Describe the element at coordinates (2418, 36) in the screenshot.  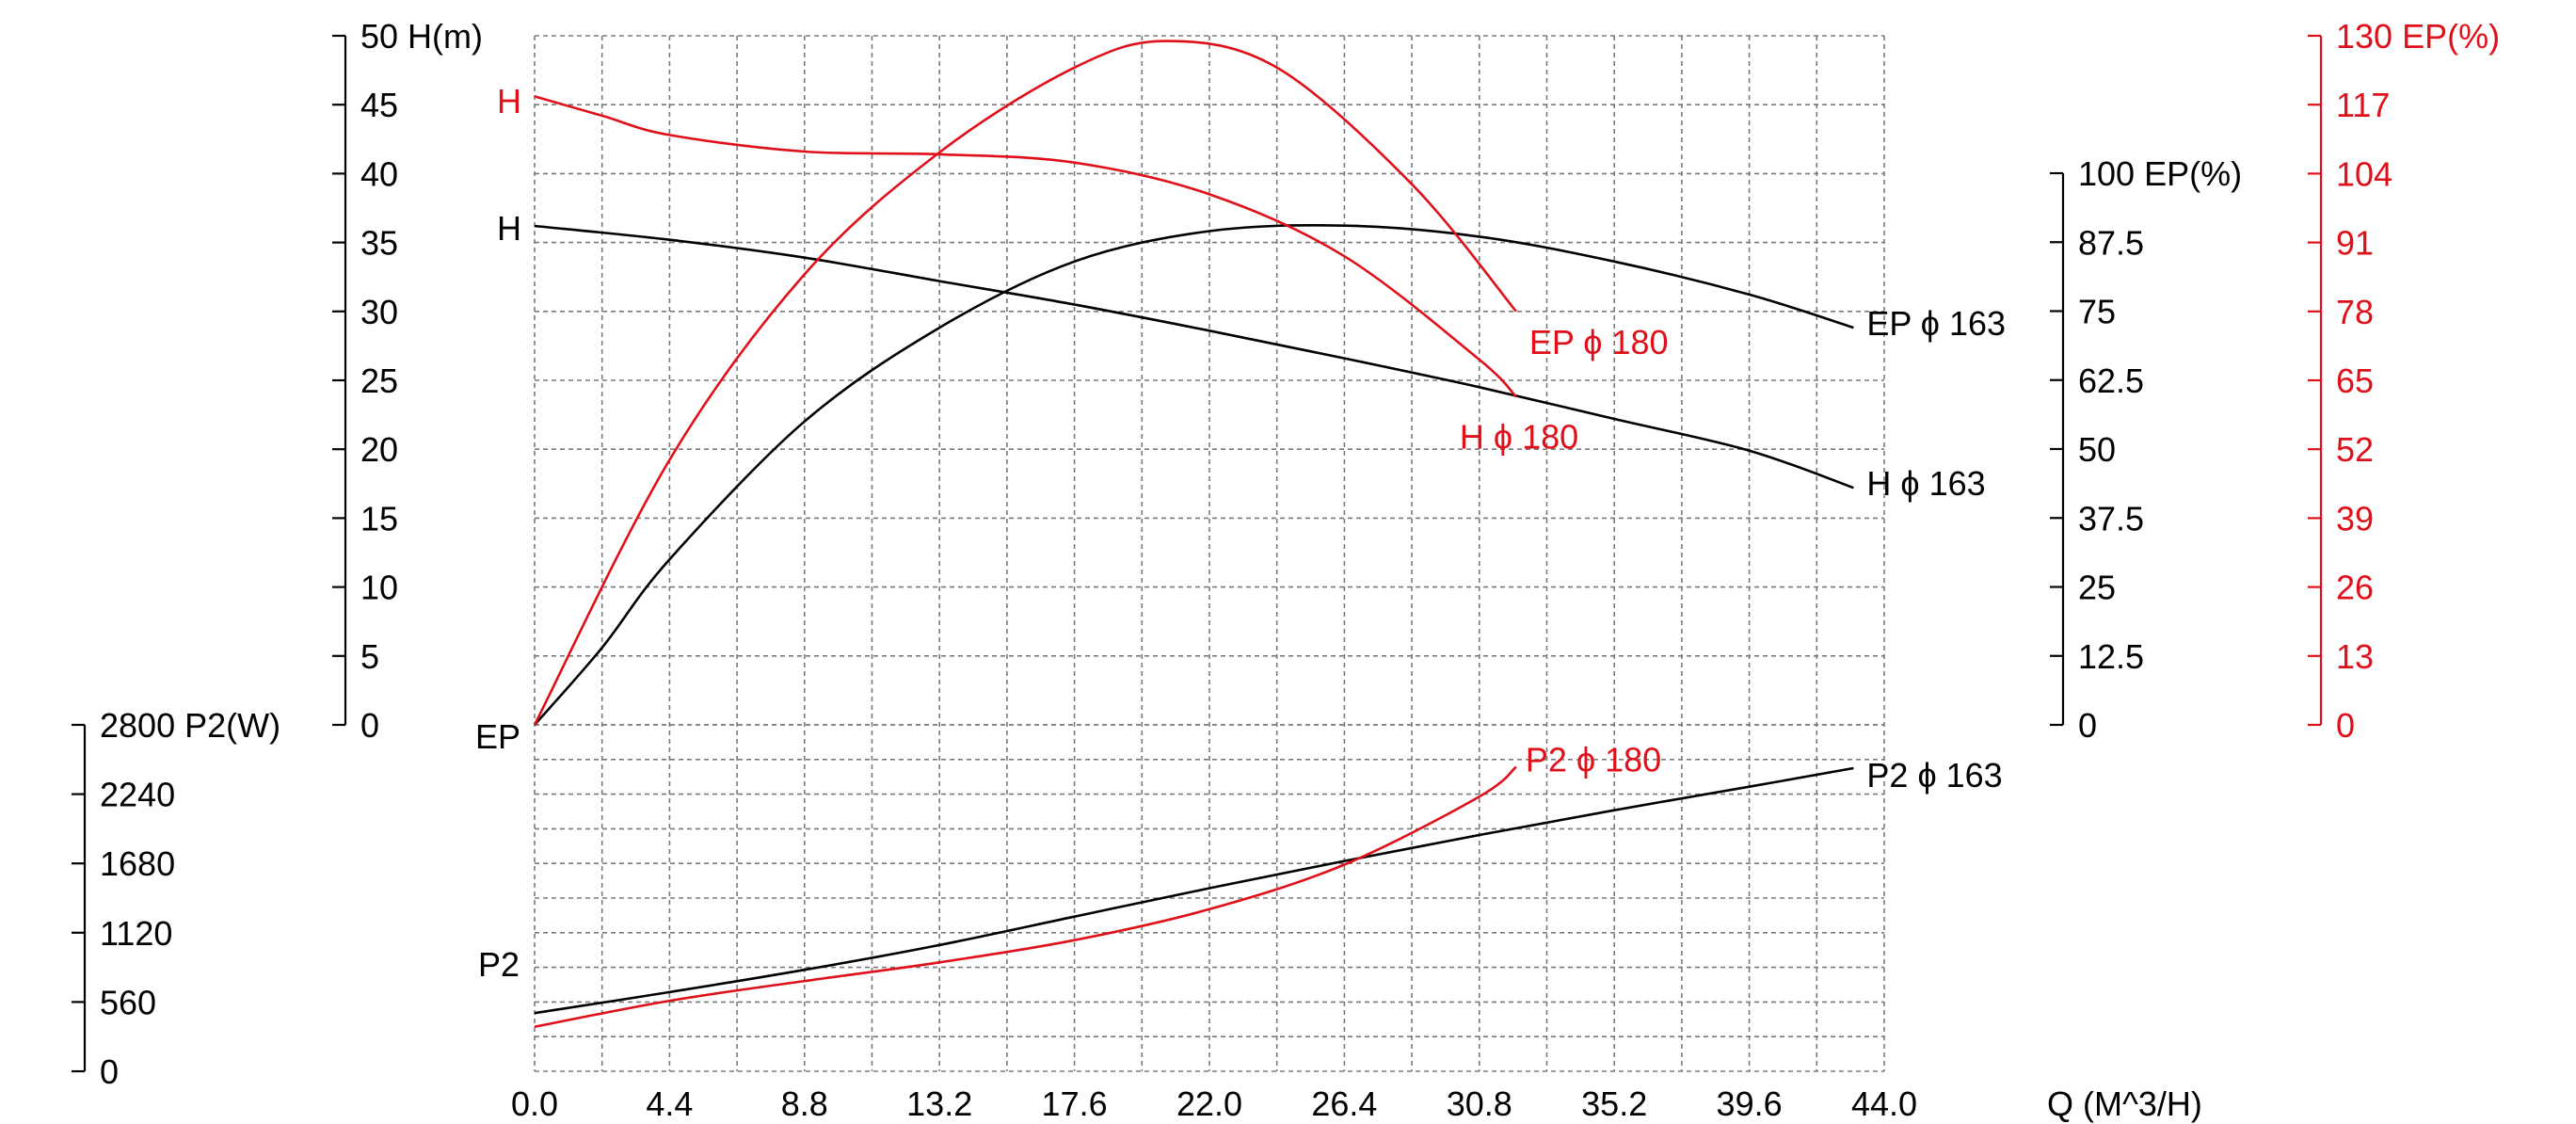
I see `eff-180-axis-title: 130 EP(%)` at that location.